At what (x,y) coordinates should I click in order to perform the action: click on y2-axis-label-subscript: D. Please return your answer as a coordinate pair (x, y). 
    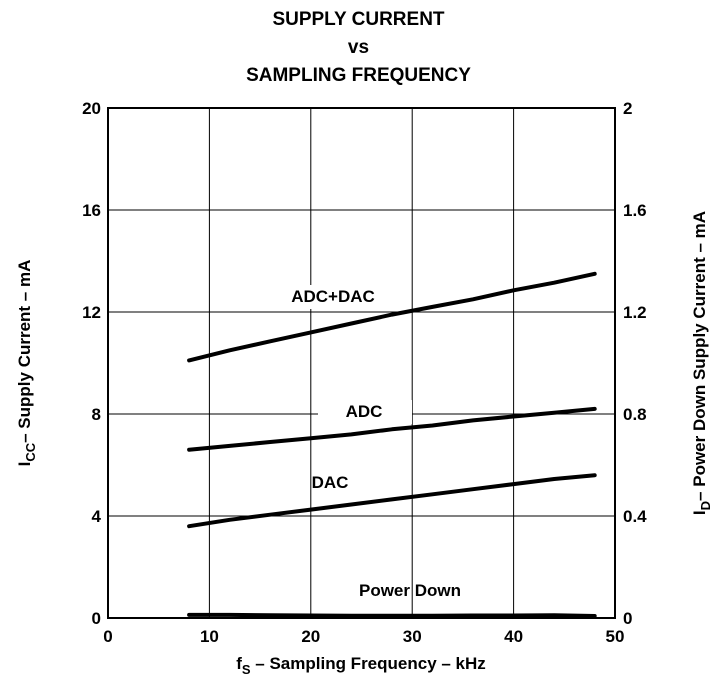
    Looking at the image, I should click on (705, 505).